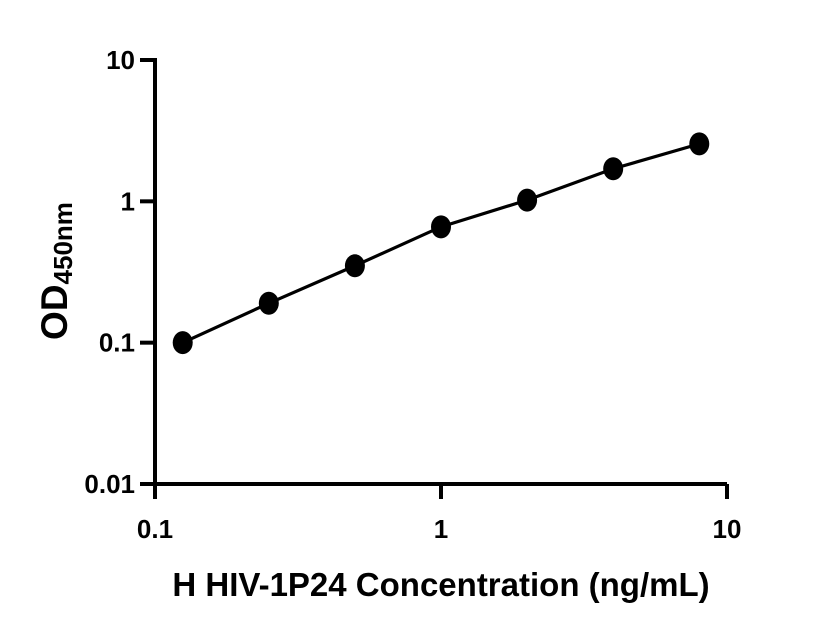  What do you see at coordinates (155, 529) in the screenshot?
I see `x-tick-label: 0.1` at bounding box center [155, 529].